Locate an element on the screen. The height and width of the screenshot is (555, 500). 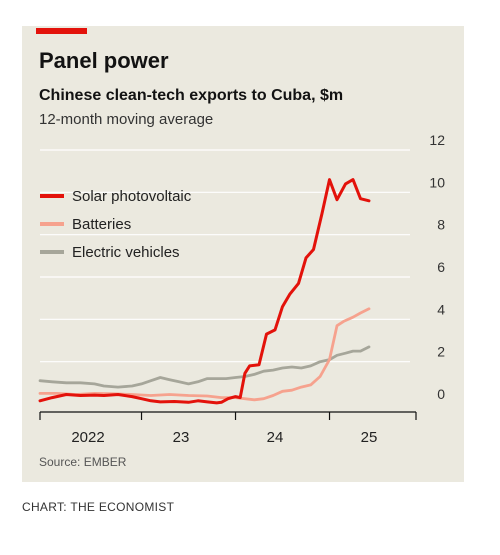
accent-bar is located at coordinates (61, 31).